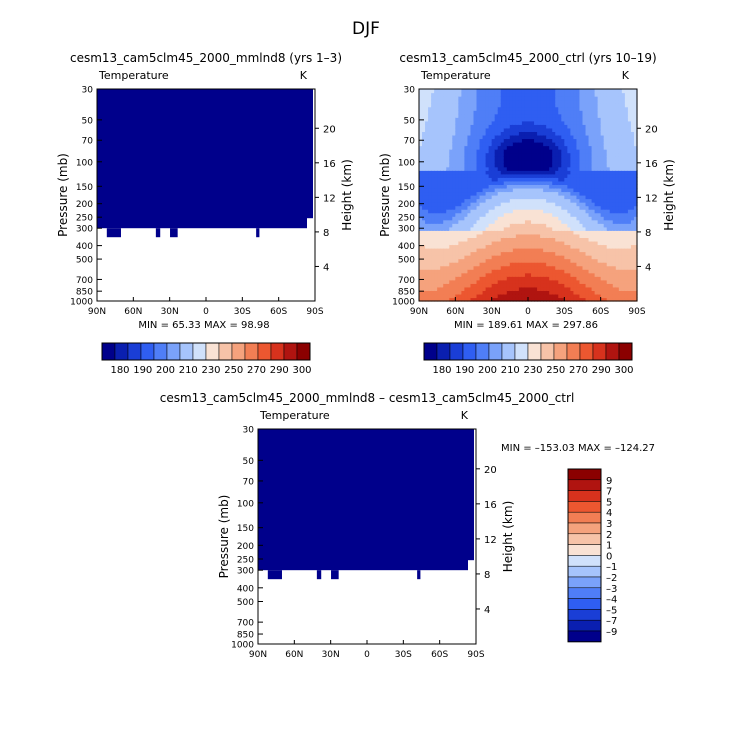 Image resolution: width=733 pixels, height=738 pixels. I want to click on colorbar-label: –9, so click(611, 632).